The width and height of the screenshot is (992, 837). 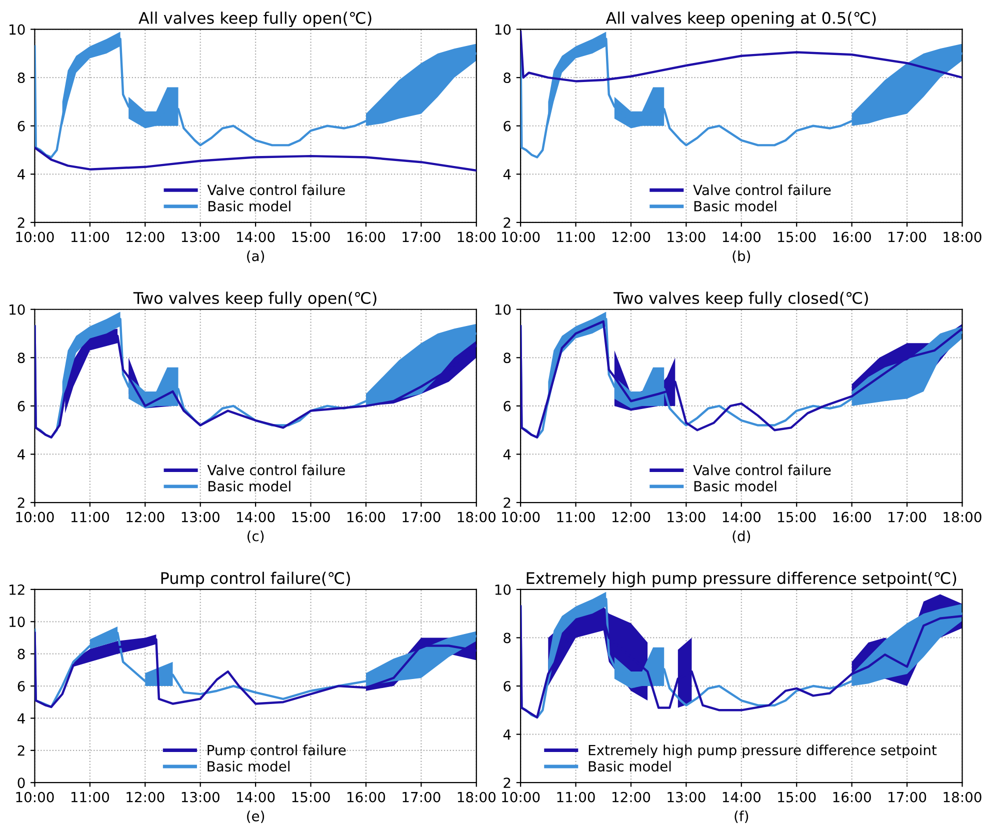 What do you see at coordinates (741, 580) in the screenshot?
I see `chart-title: Extremely high pump pressure difference setpoint(℃)` at bounding box center [741, 580].